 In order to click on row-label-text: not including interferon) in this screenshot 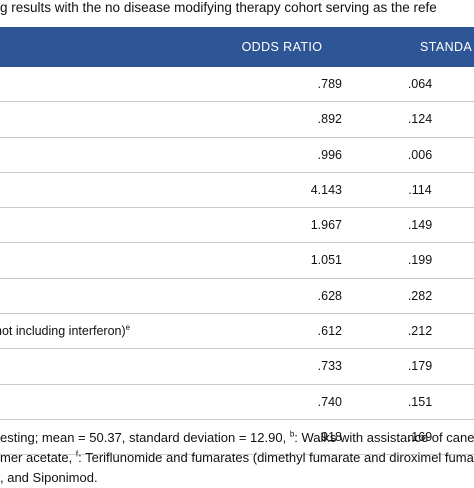, I will do `click(63, 331)`.